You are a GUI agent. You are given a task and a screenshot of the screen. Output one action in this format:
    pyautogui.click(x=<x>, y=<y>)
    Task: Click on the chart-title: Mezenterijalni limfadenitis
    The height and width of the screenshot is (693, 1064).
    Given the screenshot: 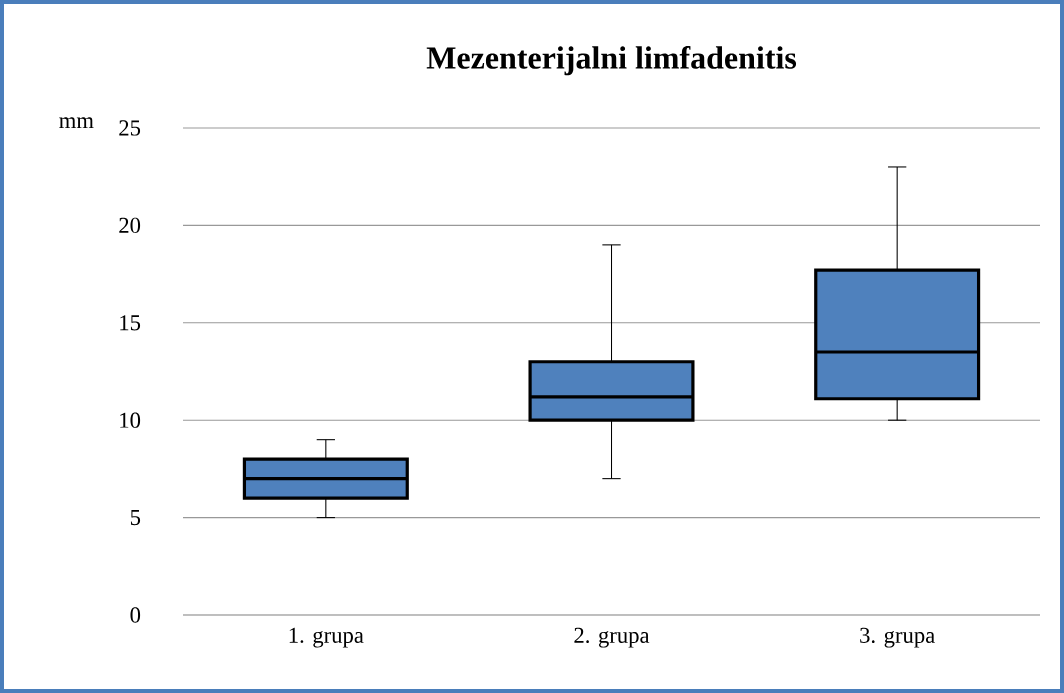 What is the action you would take?
    pyautogui.click(x=611, y=60)
    